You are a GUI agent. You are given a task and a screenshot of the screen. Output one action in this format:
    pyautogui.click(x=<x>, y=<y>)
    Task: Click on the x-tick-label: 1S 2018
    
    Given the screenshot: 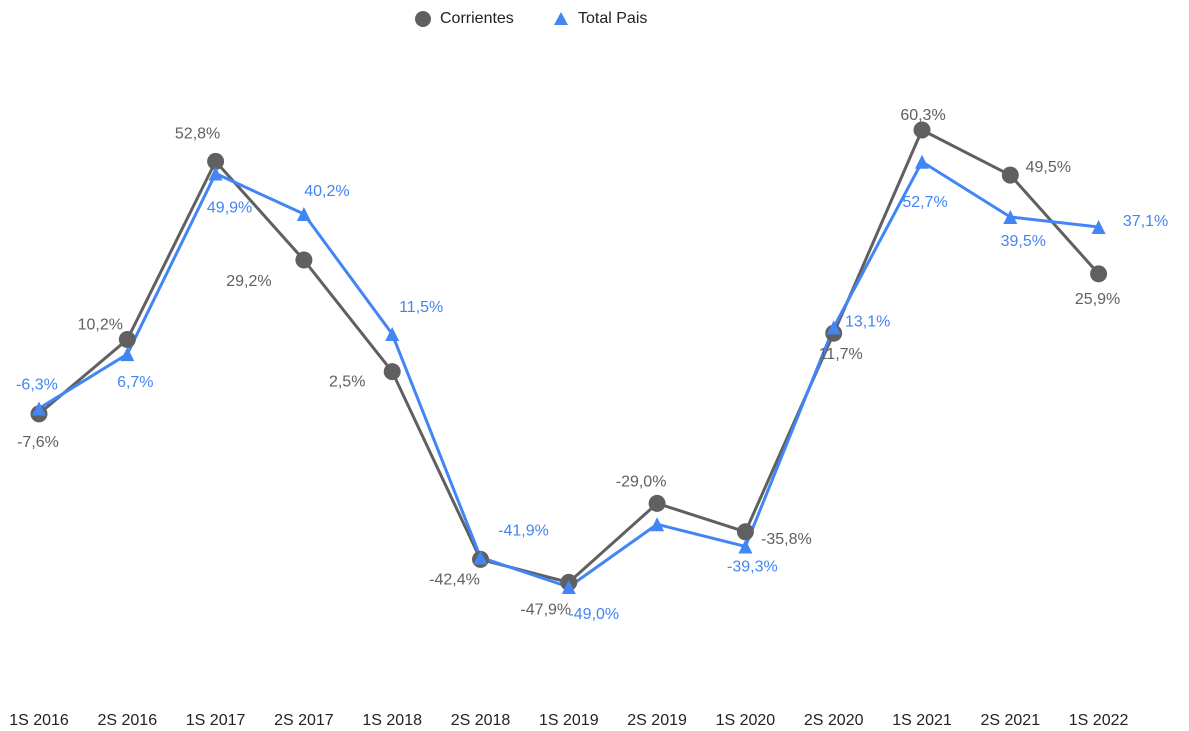 What is the action you would take?
    pyautogui.click(x=392, y=720)
    